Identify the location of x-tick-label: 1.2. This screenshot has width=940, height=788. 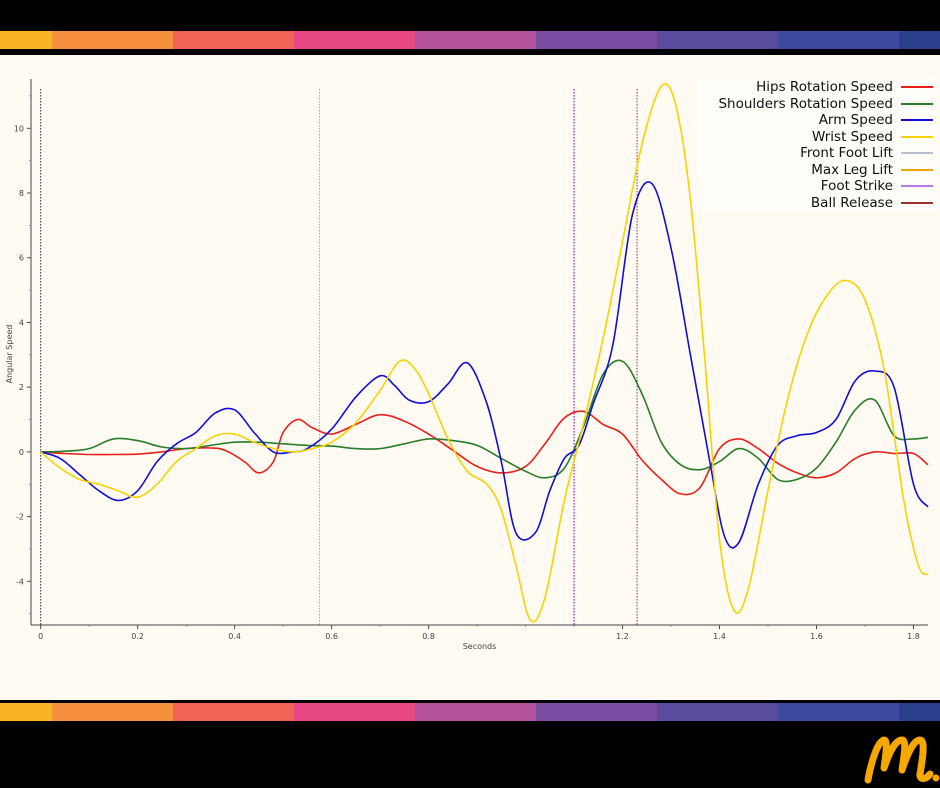
(622, 636).